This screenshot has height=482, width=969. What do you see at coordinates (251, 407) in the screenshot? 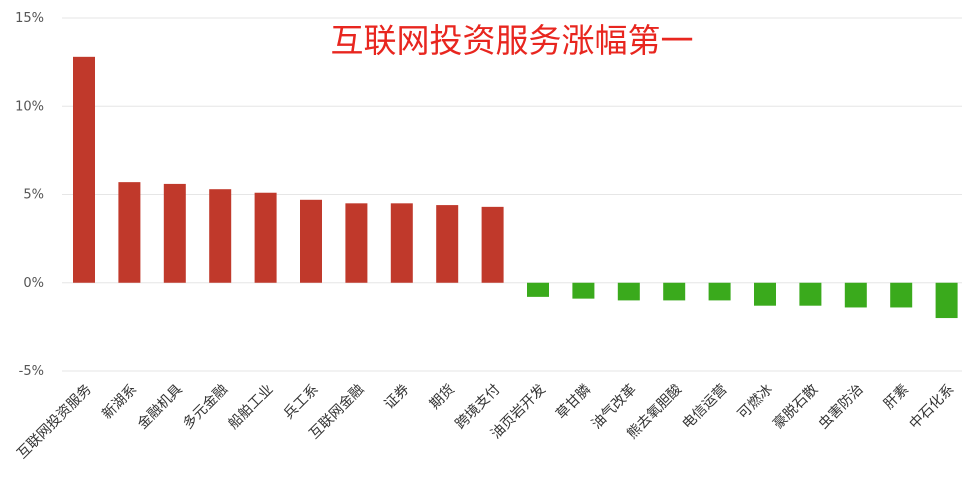
I see `x-tick-label: 船舶工业` at bounding box center [251, 407].